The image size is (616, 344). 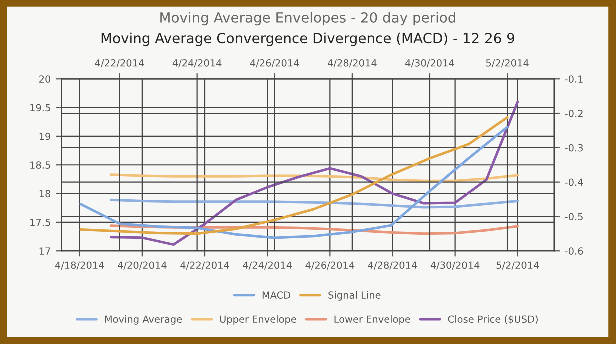 What do you see at coordinates (40, 222) in the screenshot?
I see `y-tick-label: 17.5` at bounding box center [40, 222].